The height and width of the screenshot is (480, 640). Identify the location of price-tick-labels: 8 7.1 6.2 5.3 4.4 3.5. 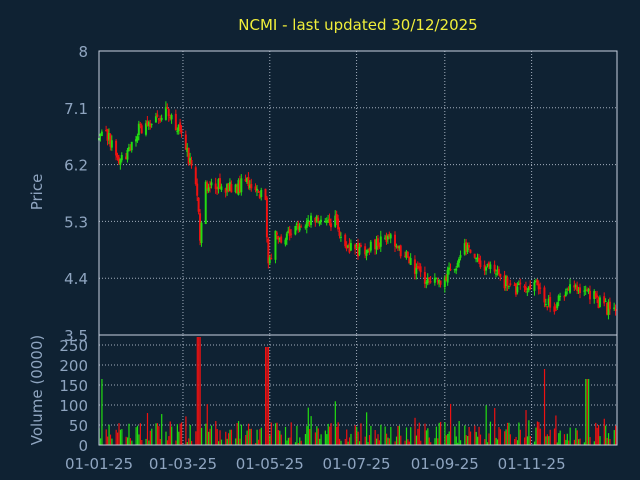
(76, 194).